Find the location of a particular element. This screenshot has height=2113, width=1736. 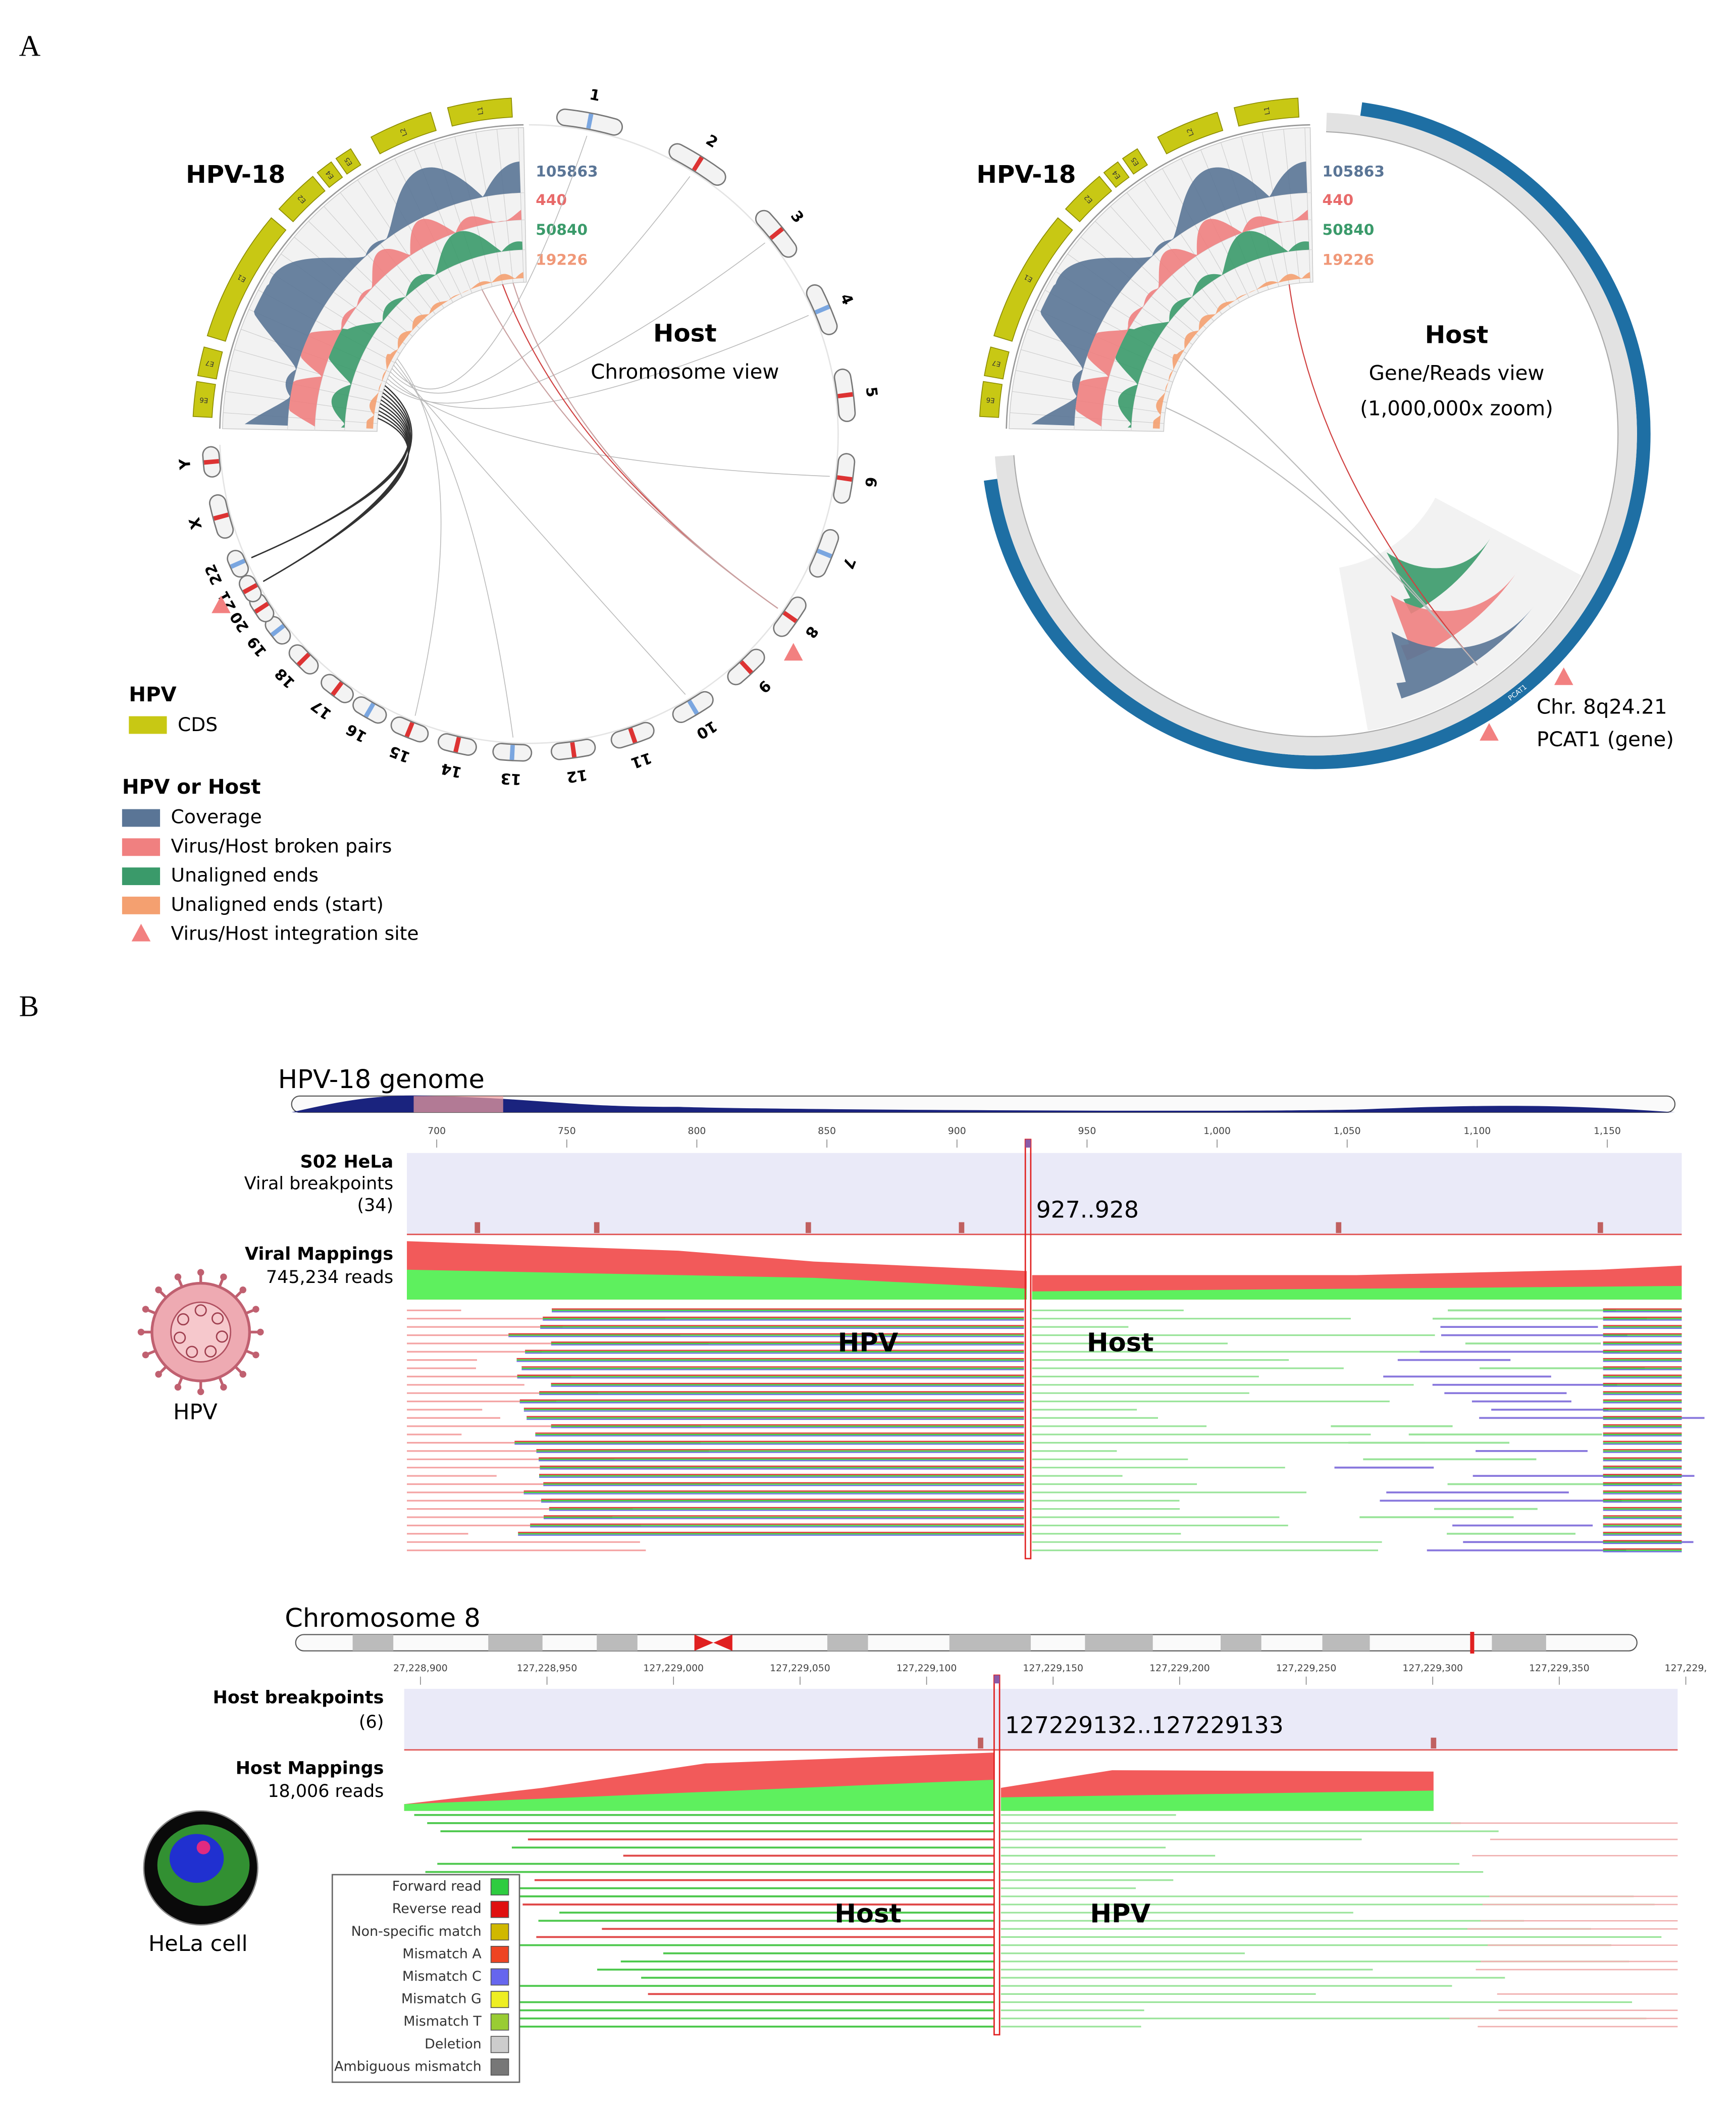

tick-label: 127,228,950 is located at coordinates (547, 1668).